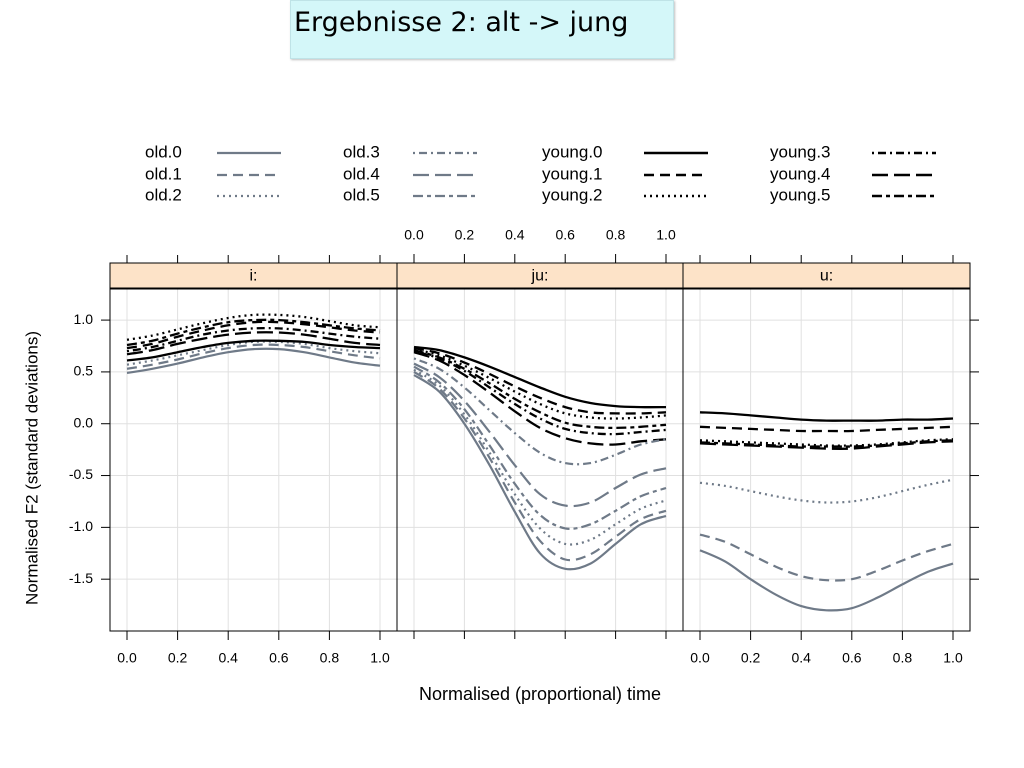 The height and width of the screenshot is (768, 1024). What do you see at coordinates (84, 319) in the screenshot?
I see `y-tick-label: 1.0` at bounding box center [84, 319].